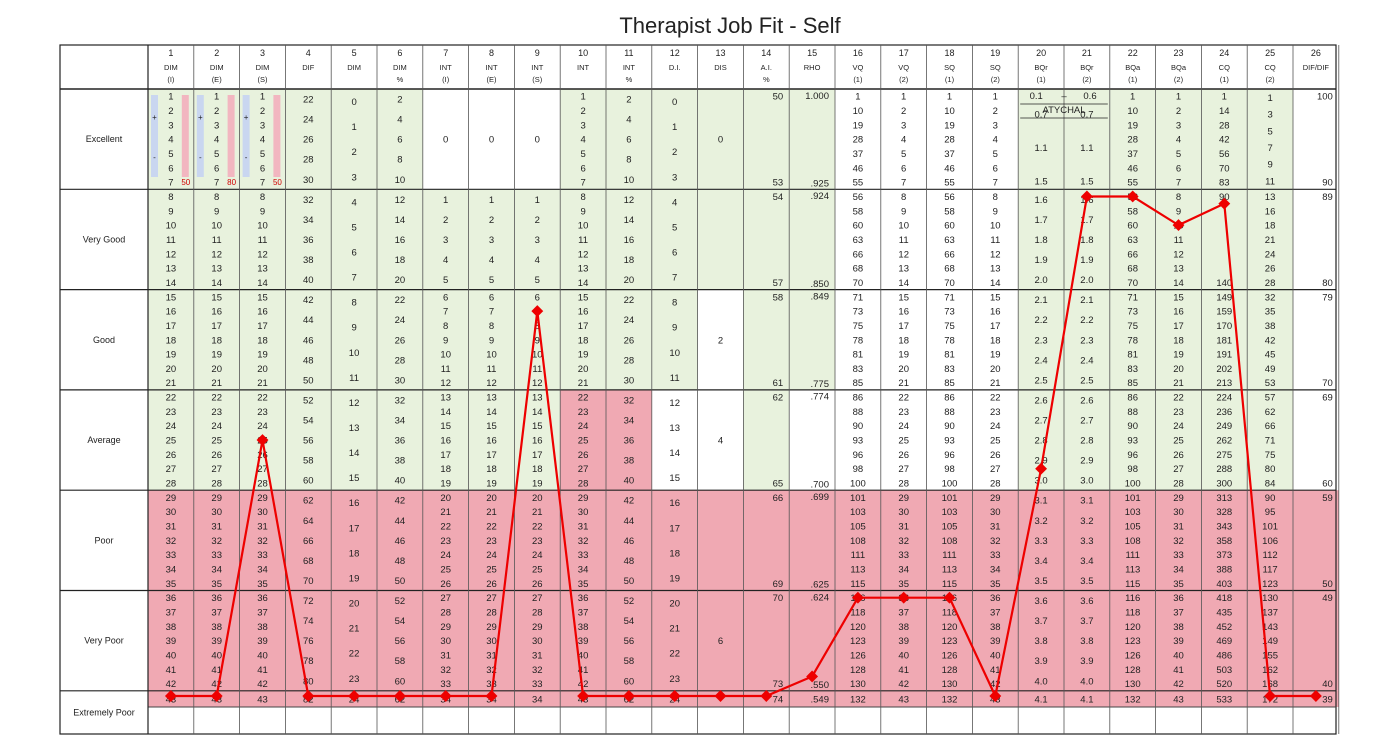  Describe the element at coordinates (216, 641) in the screenshot. I see `cell-value: 39` at that location.